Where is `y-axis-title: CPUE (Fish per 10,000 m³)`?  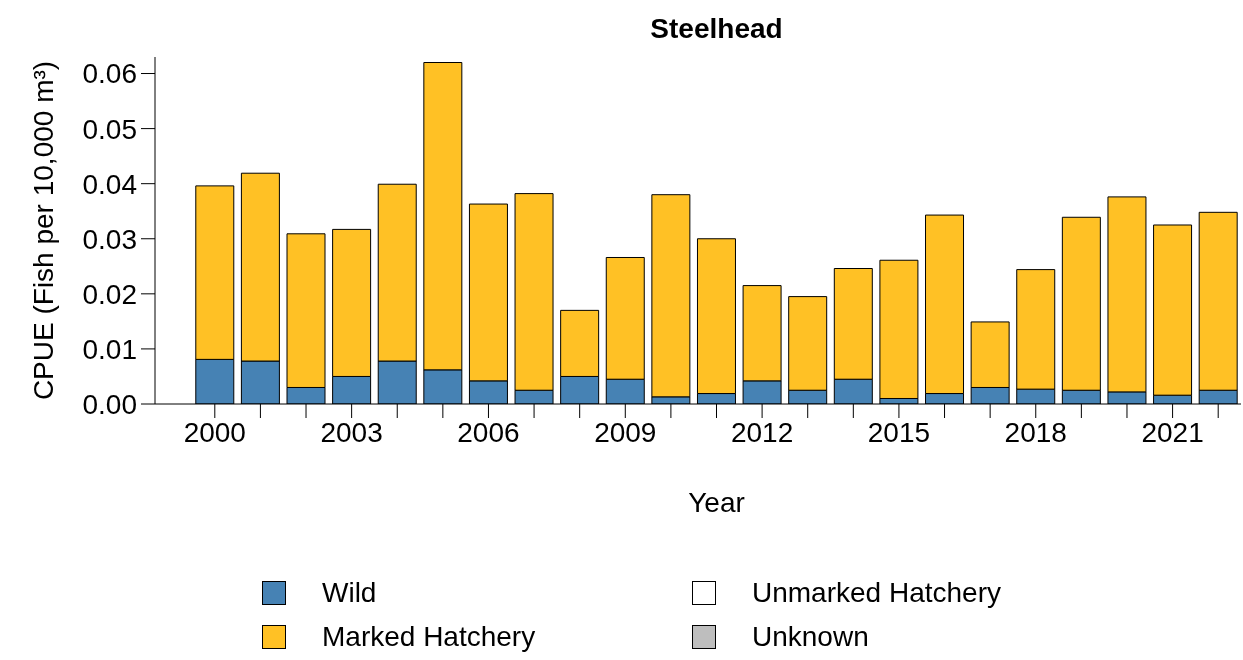 y-axis-title: CPUE (Fish per 10,000 m³) is located at coordinates (44, 230).